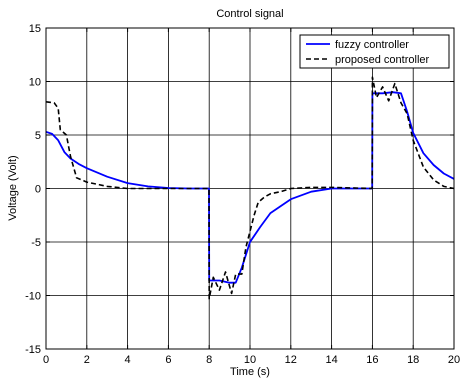 The height and width of the screenshot is (382, 463). Describe the element at coordinates (13, 187) in the screenshot. I see `y-axis-label: Voltage (Volt)` at that location.